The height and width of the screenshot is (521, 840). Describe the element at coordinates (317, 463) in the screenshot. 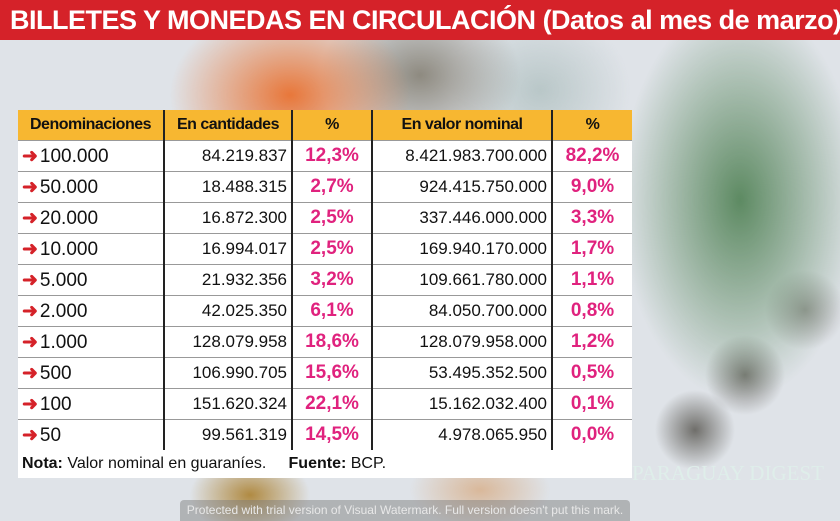

I see `source-label: Fuente:` at that location.